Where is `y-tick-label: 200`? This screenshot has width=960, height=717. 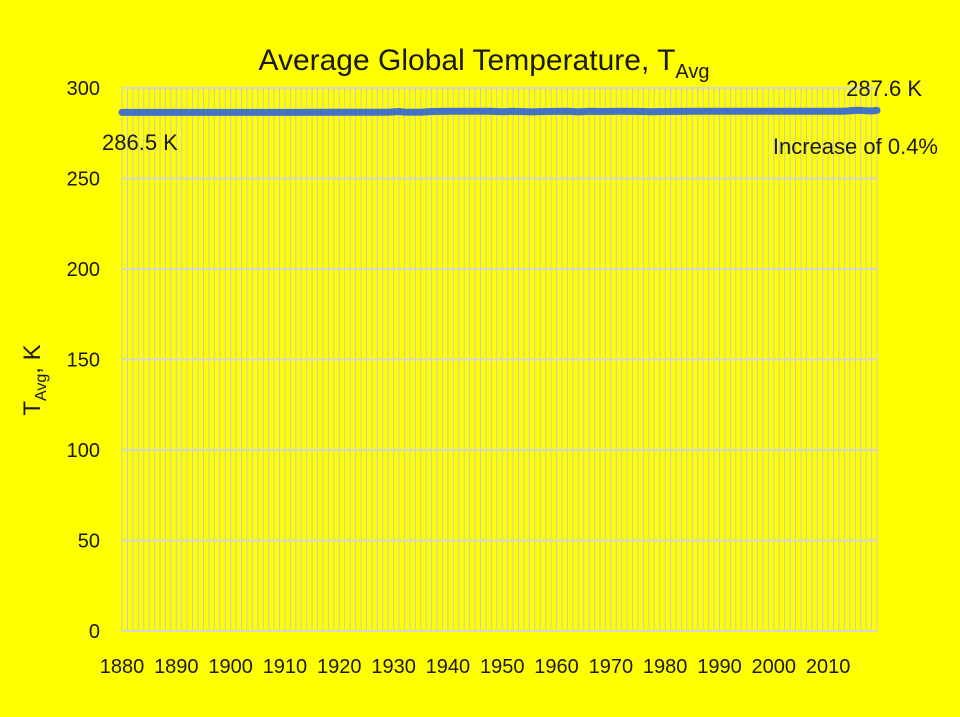
y-tick-label: 200 is located at coordinates (83, 270).